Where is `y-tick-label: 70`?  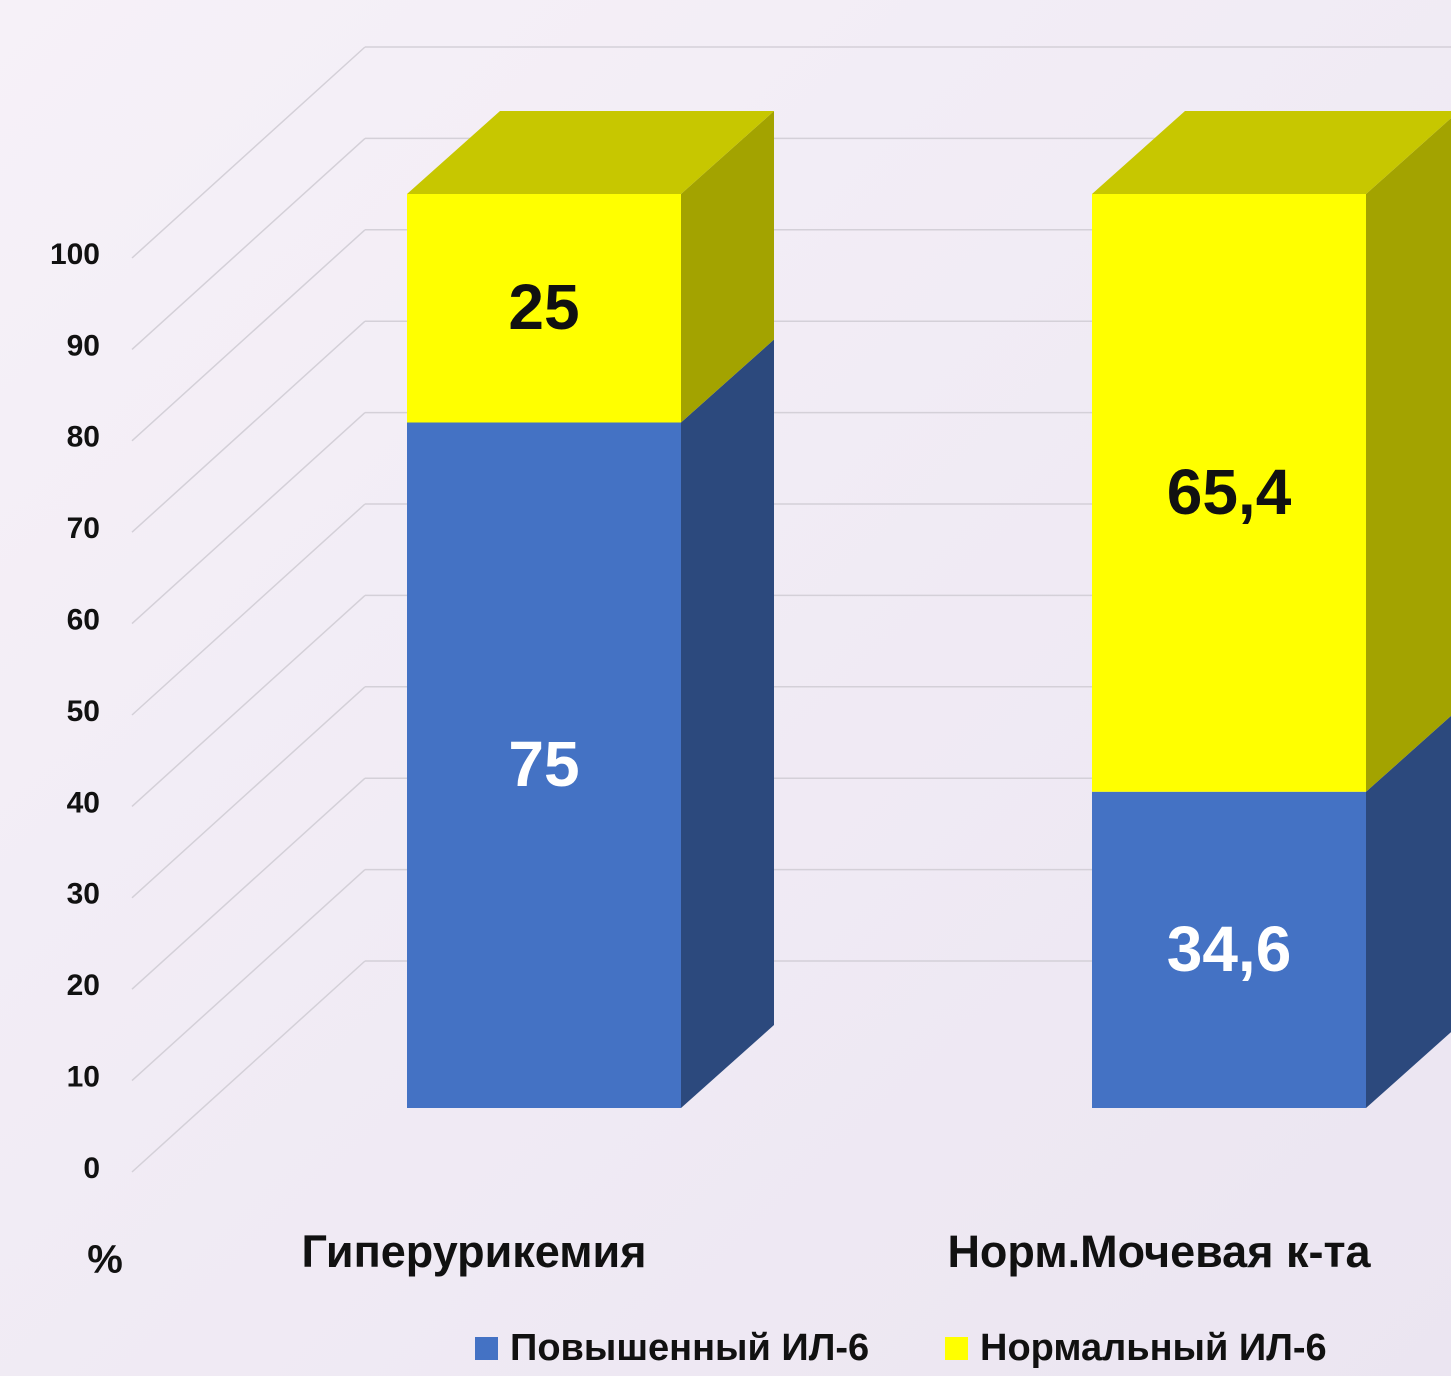
y-tick-label: 70 is located at coordinates (83, 528).